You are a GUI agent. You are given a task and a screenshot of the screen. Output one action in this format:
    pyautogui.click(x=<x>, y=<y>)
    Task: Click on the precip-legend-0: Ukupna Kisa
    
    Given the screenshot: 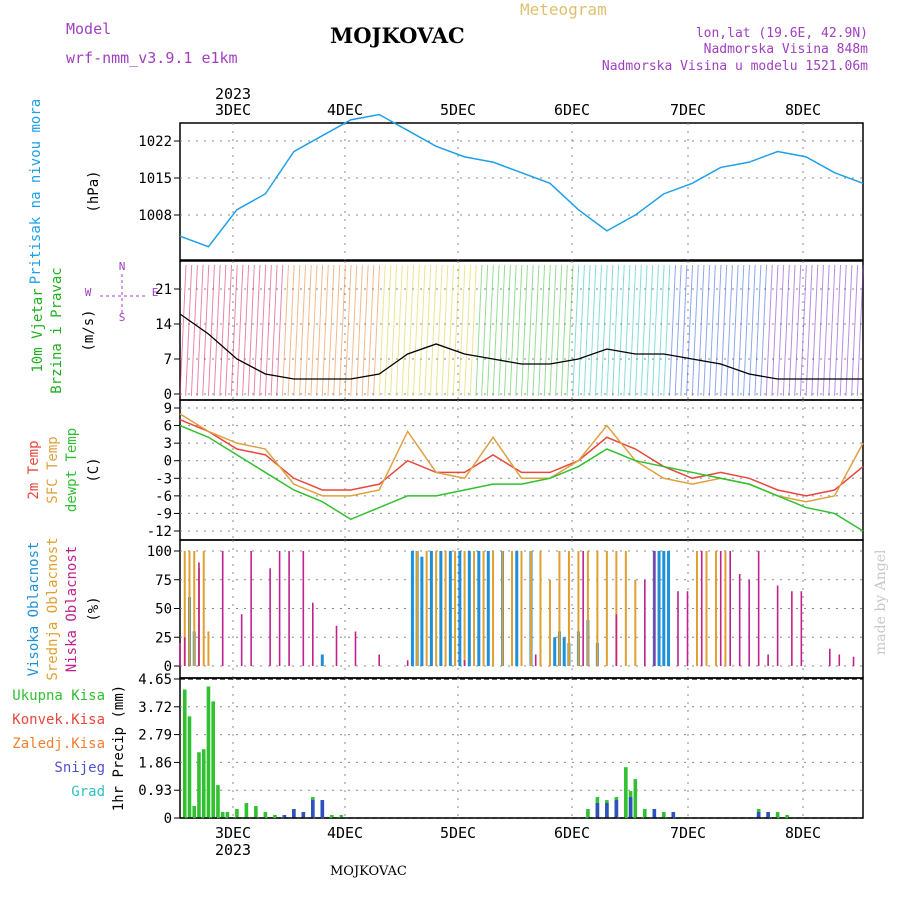 What is the action you would take?
    pyautogui.click(x=58, y=696)
    